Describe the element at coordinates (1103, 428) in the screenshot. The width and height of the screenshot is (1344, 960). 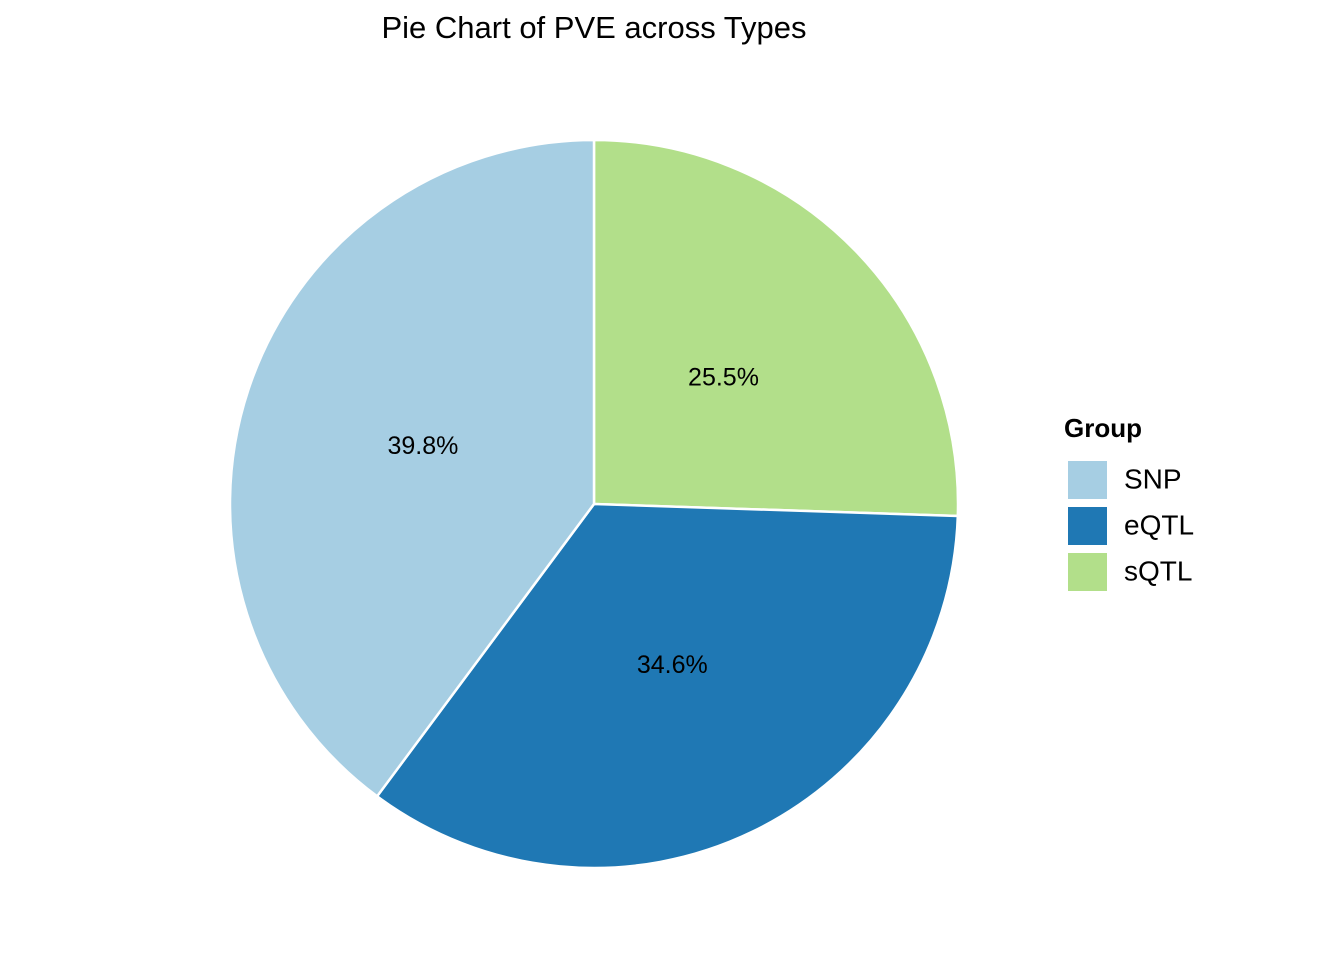
I see `legend-title: Group` at that location.